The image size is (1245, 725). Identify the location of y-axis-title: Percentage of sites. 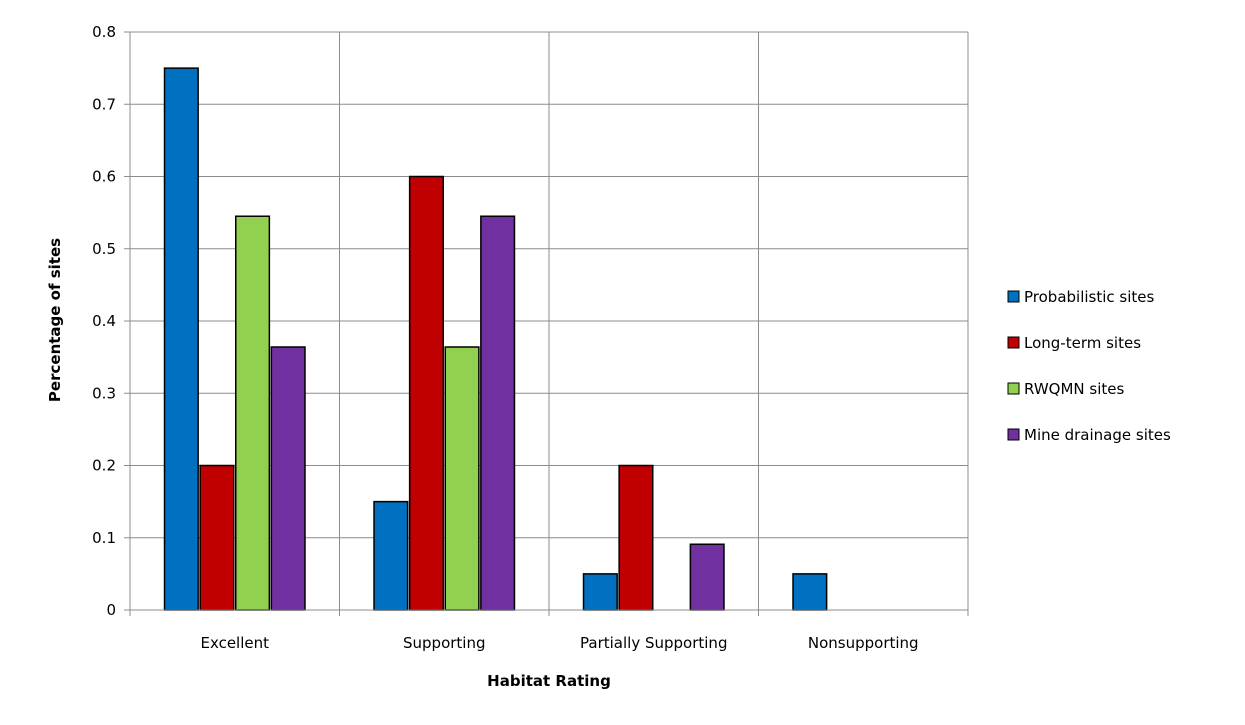
(55, 320).